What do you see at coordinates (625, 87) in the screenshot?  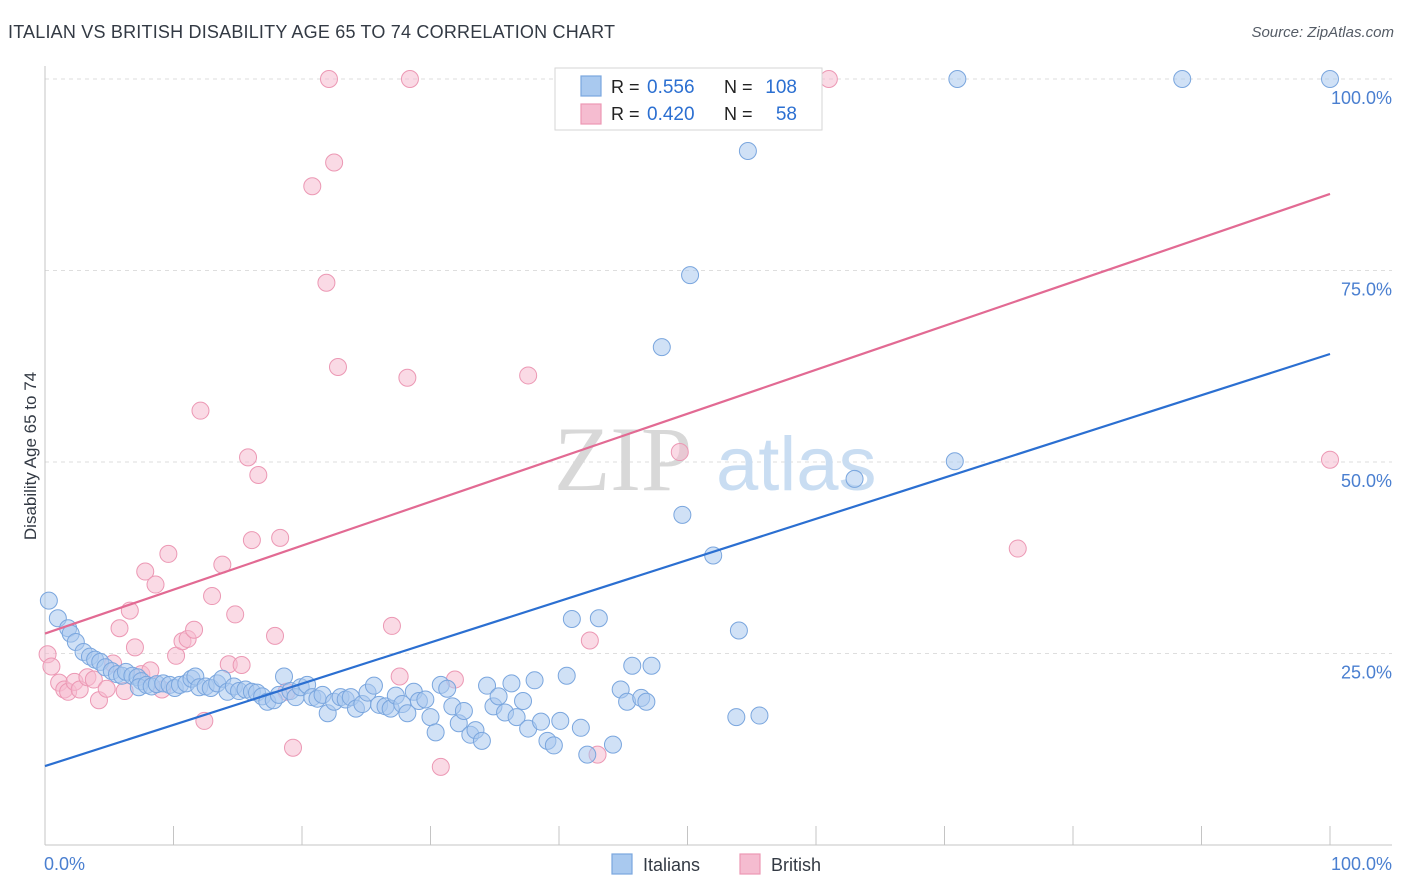 I see `italians-r-label: R =` at bounding box center [625, 87].